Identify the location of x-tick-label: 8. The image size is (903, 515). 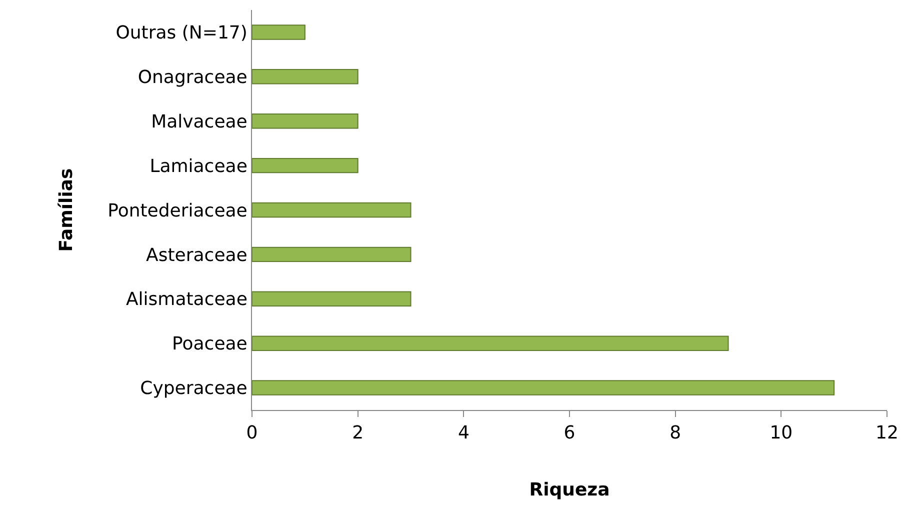
(676, 433).